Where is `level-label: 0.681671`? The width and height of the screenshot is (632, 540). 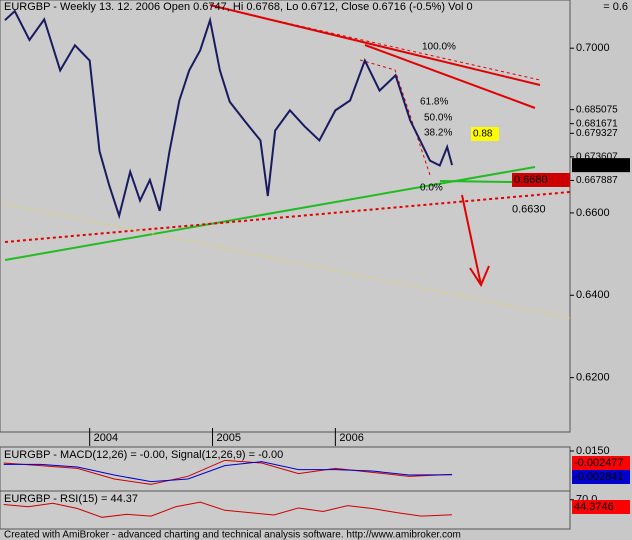 level-label: 0.681671 is located at coordinates (597, 123).